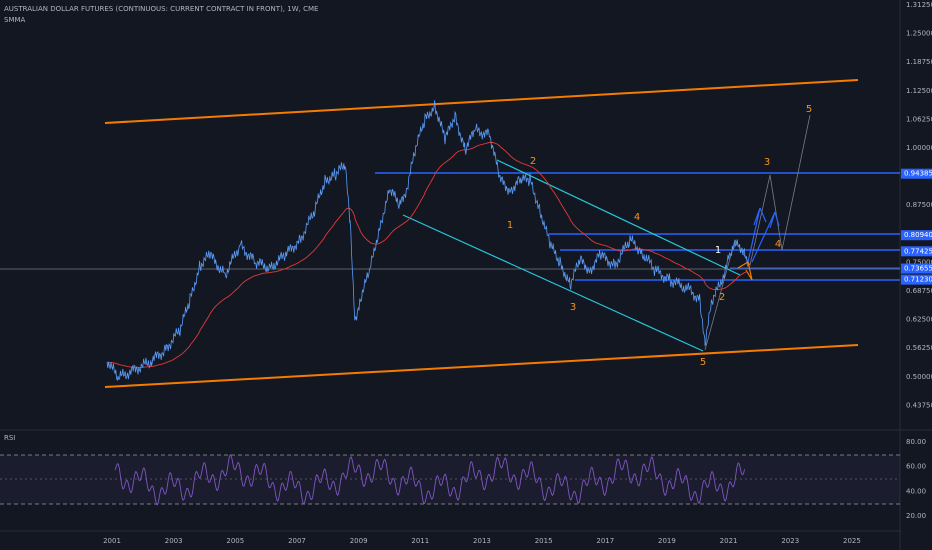 Image resolution: width=932 pixels, height=550 pixels. Describe the element at coordinates (112, 541) in the screenshot. I see `time-label: 2001` at that location.